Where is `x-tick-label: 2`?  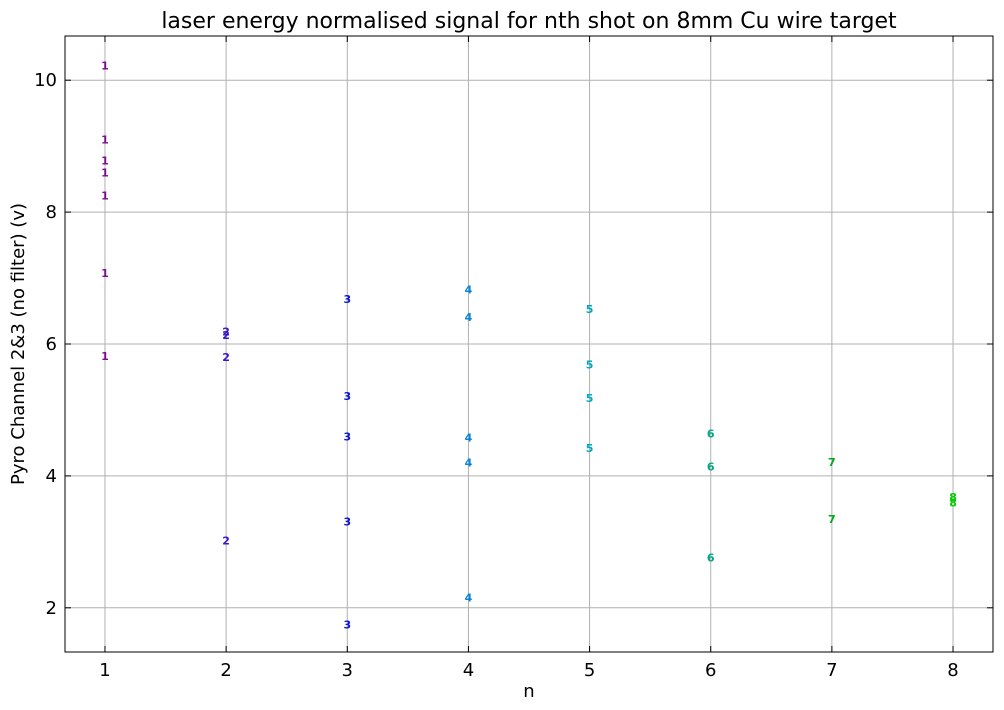
x-tick-label: 2 is located at coordinates (225, 670).